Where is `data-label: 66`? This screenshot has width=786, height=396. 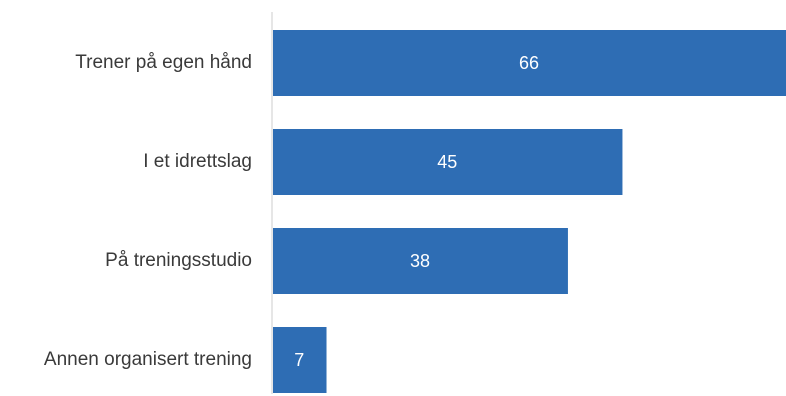 data-label: 66 is located at coordinates (529, 63).